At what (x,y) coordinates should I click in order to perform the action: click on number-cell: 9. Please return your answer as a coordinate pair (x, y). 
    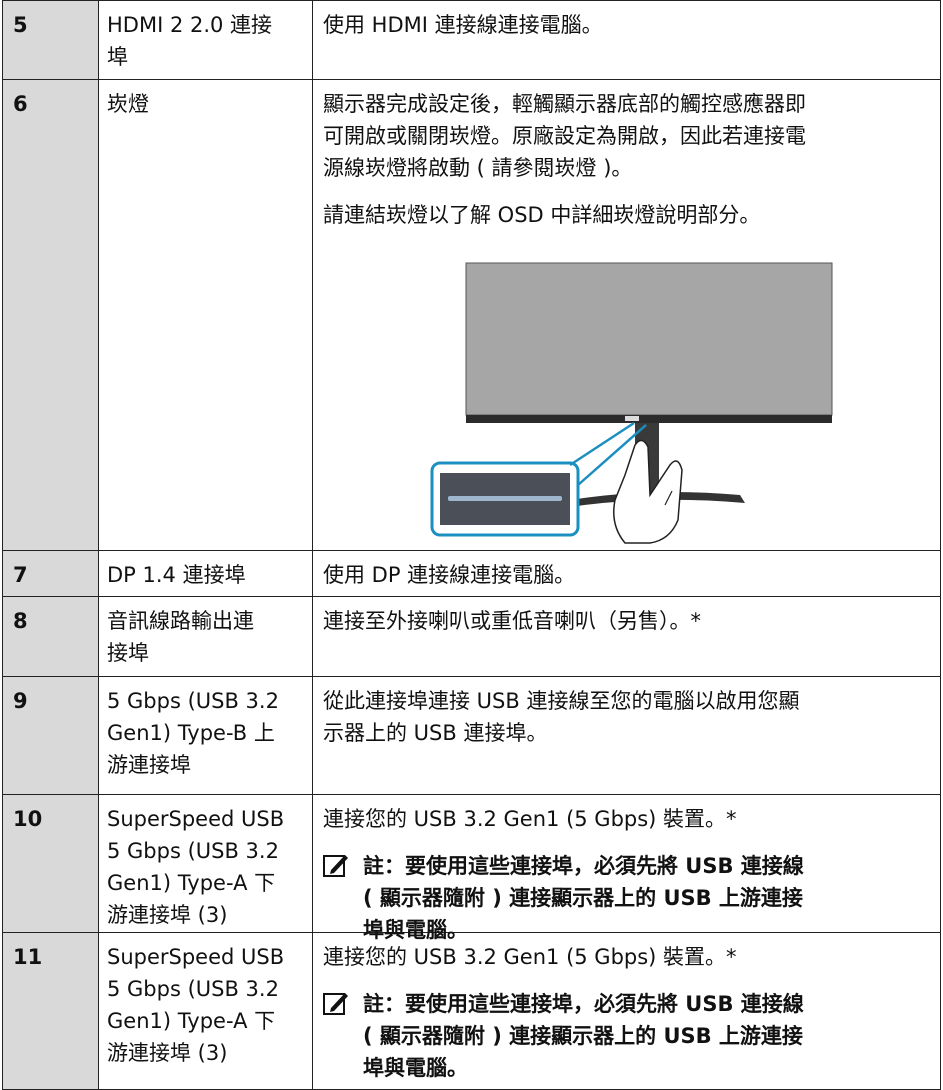
    Looking at the image, I should click on (50, 736).